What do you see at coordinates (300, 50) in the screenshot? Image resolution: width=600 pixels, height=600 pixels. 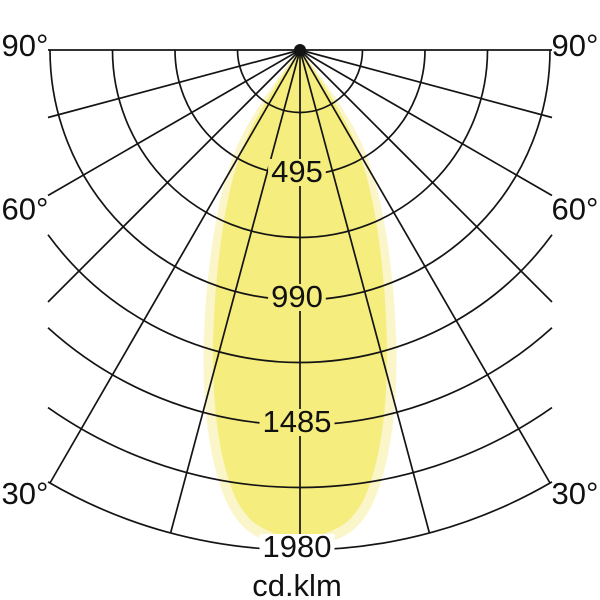 I see `center-dot` at bounding box center [300, 50].